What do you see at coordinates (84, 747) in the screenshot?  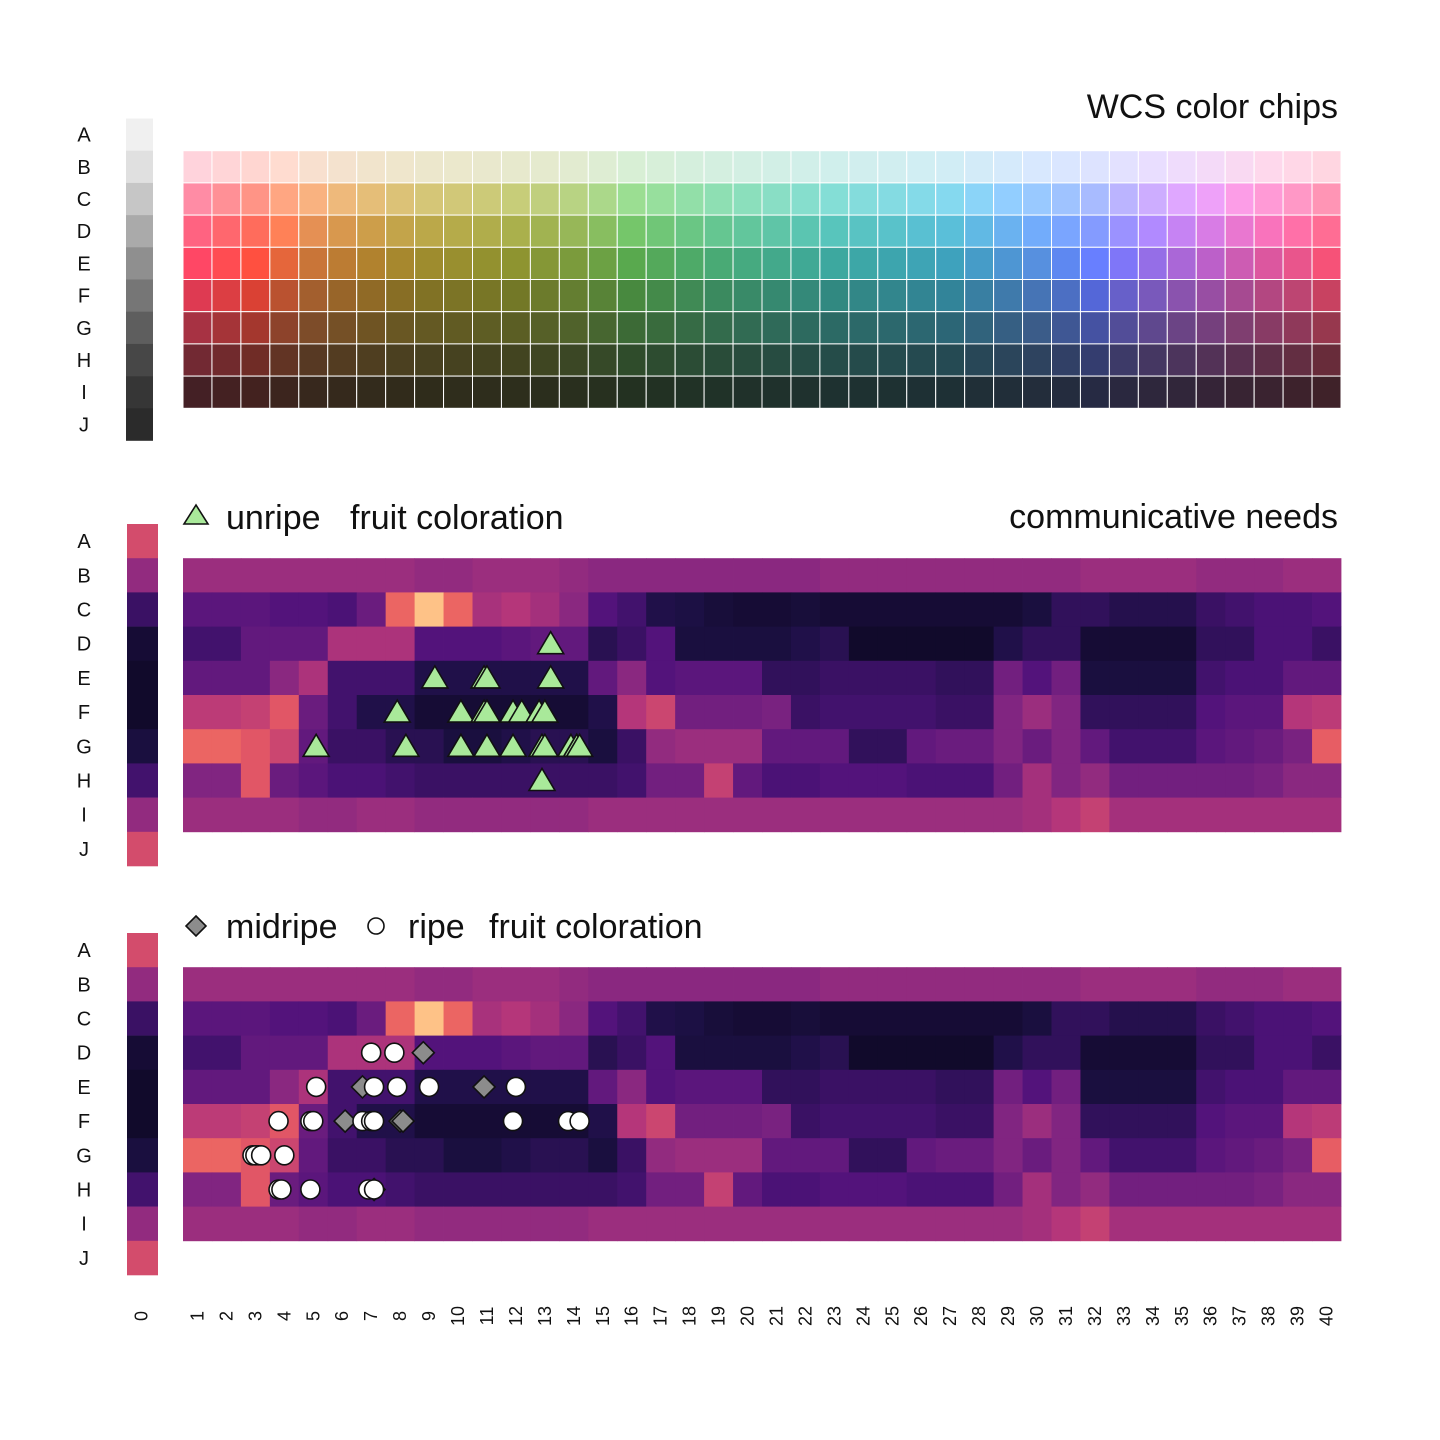 I see `row-label-G: G` at bounding box center [84, 747].